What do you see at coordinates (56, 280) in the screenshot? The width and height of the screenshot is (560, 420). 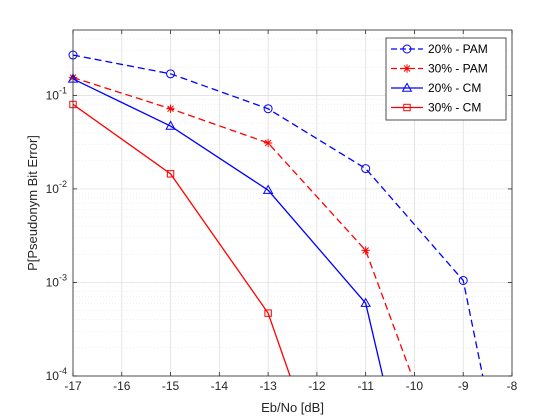 I see `y-tick-label: 10⁻³` at bounding box center [56, 280].